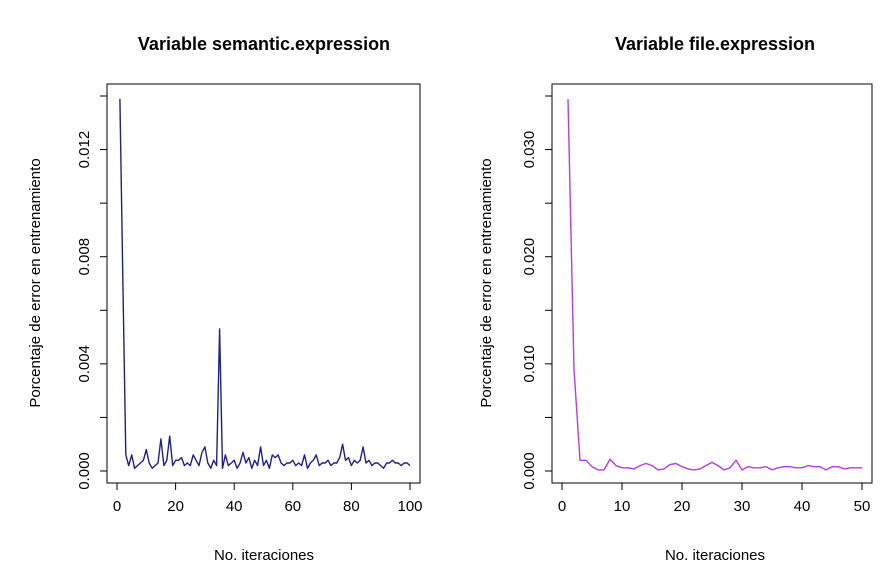  I want to click on y-tick-label: 0.030, so click(529, 150).